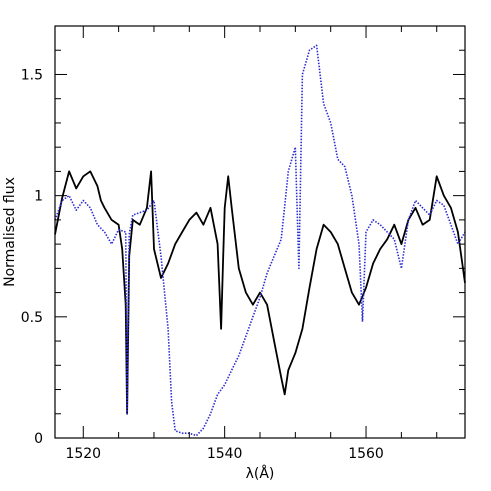 Image resolution: width=491 pixels, height=491 pixels. I want to click on x-tick-label: 1520, so click(83, 454).